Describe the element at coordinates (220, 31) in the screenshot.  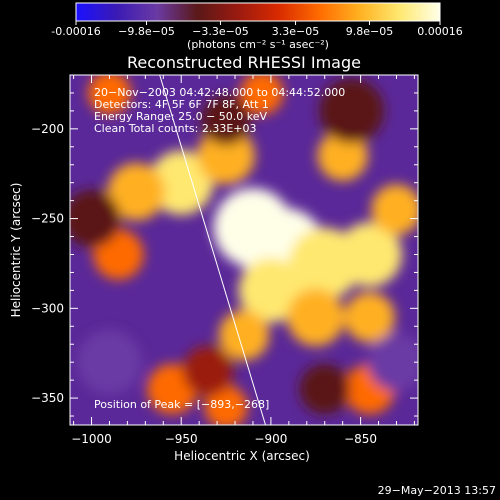
I see `colorbar-tick-label: −3.3e−05` at that location.